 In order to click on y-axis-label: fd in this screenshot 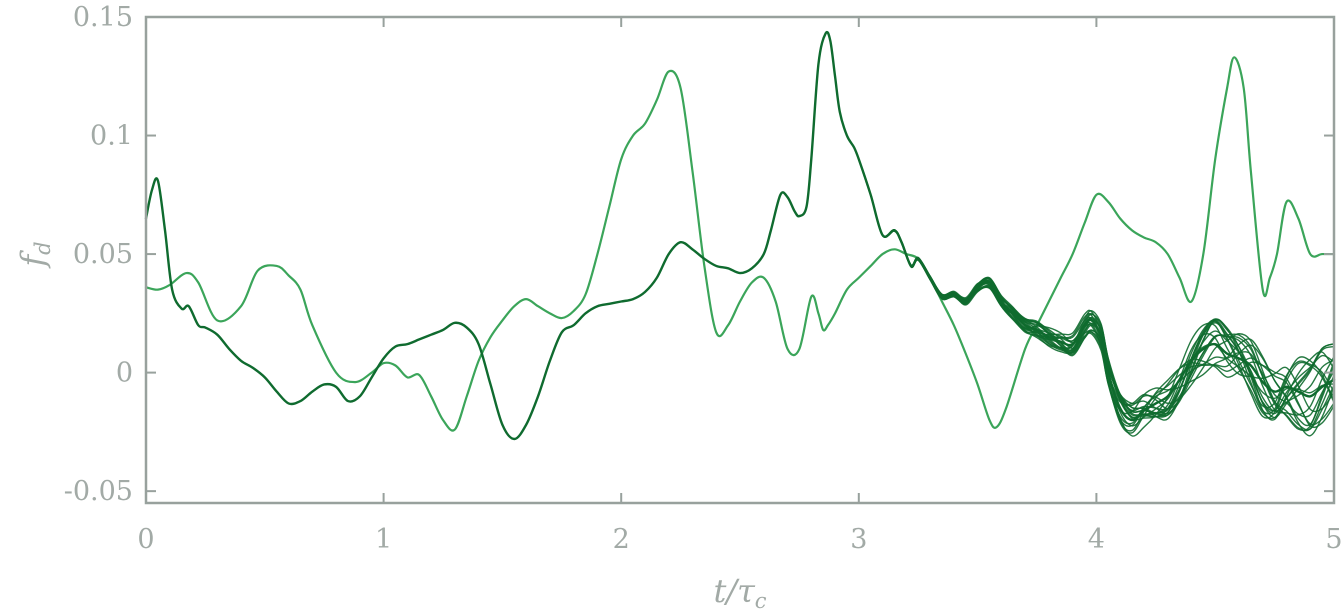, I will do `click(34, 254)`.